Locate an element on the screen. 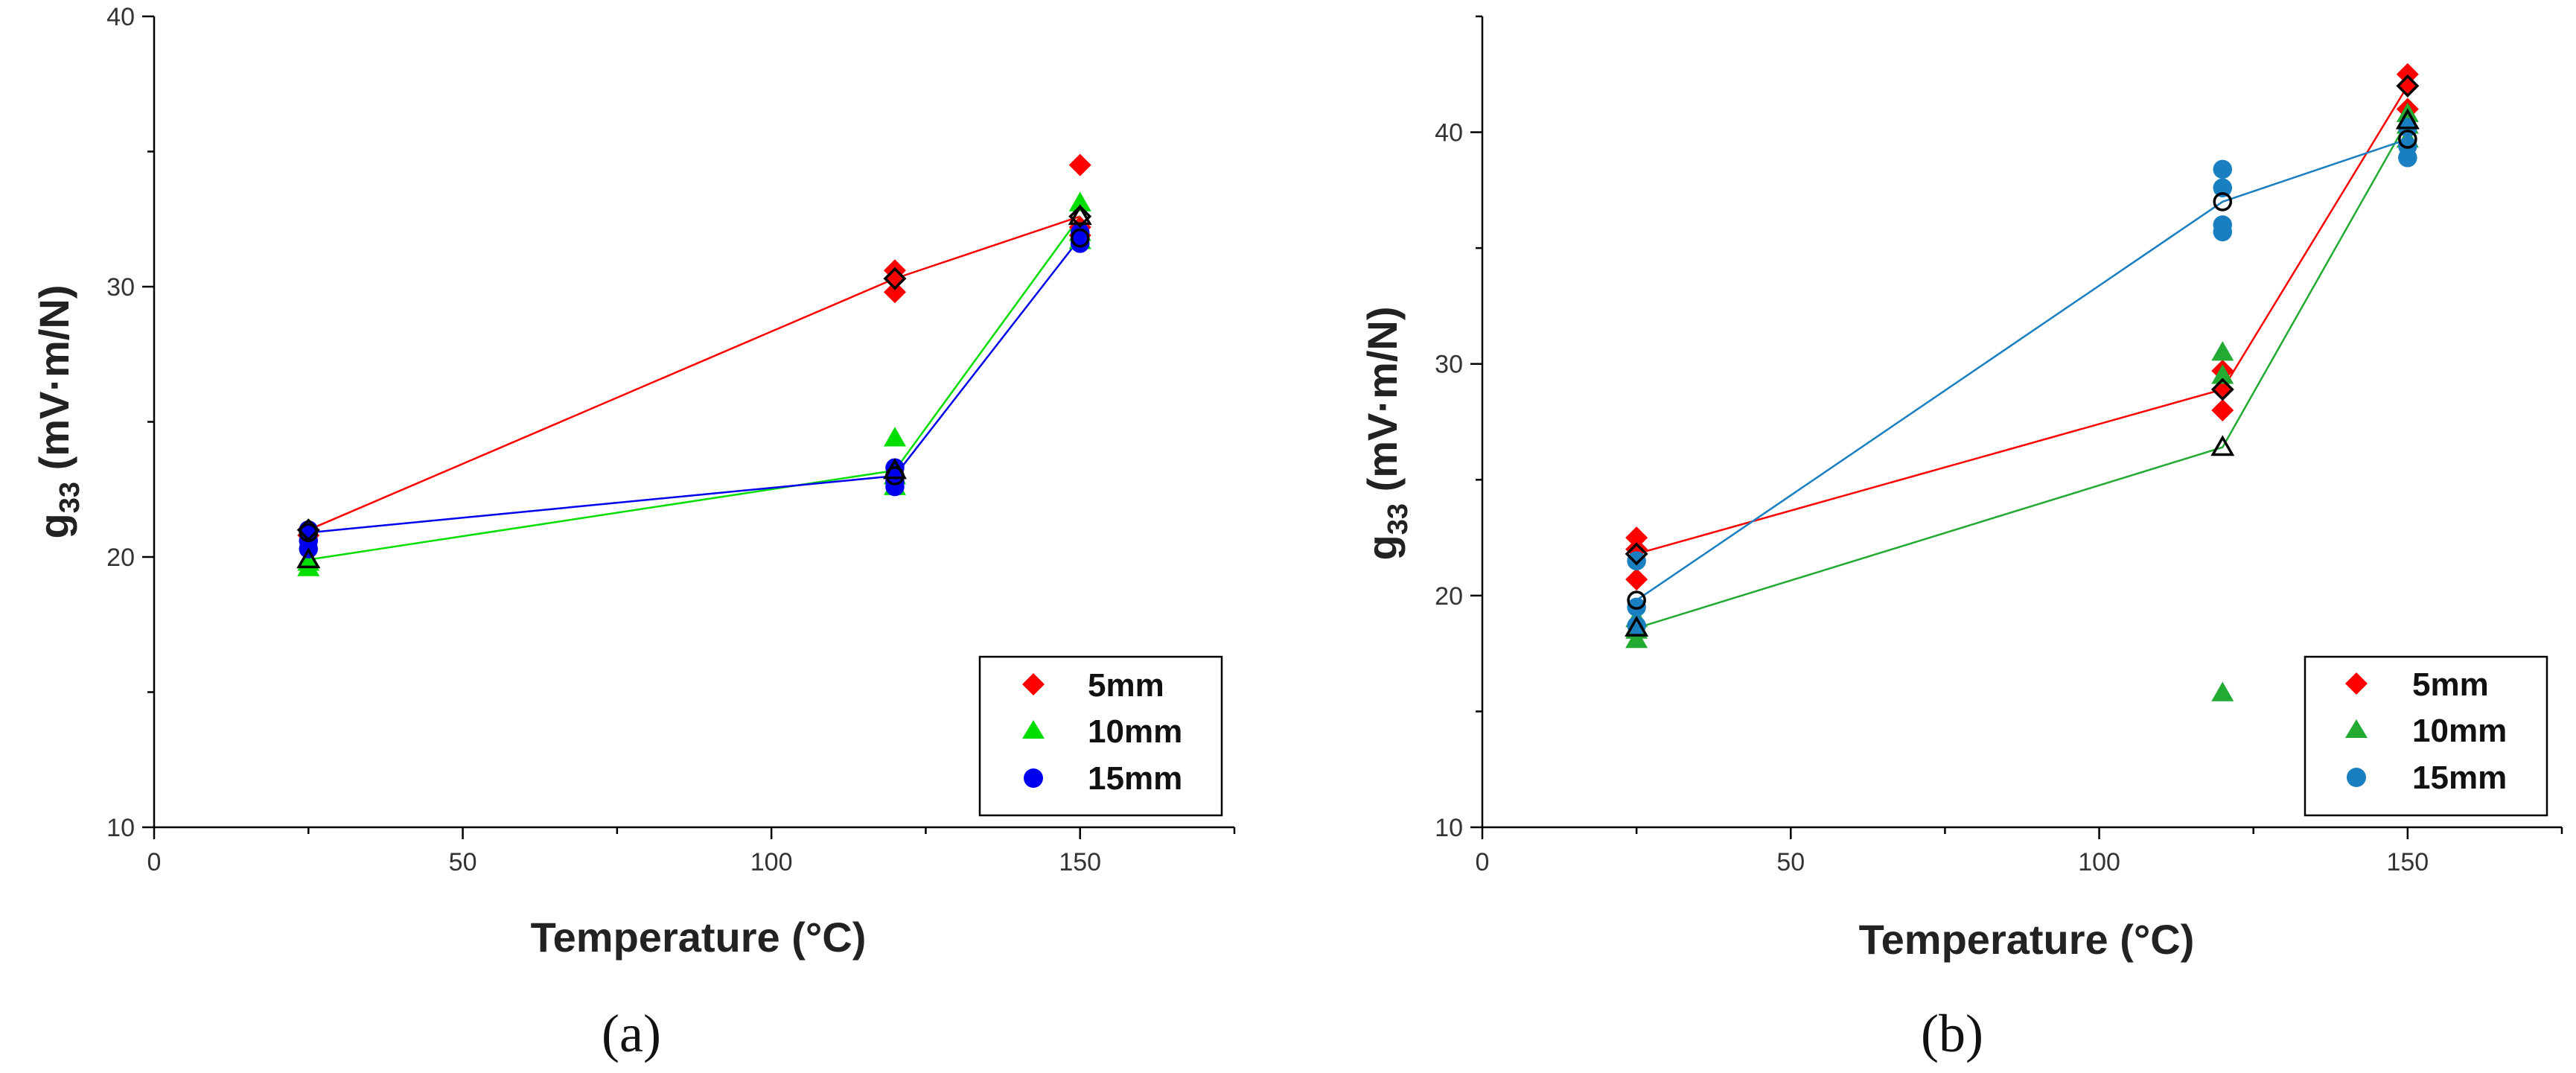 The image size is (2576, 1073). panel-b-x-axis-label: Temperature (°C) is located at coordinates (2027, 939).